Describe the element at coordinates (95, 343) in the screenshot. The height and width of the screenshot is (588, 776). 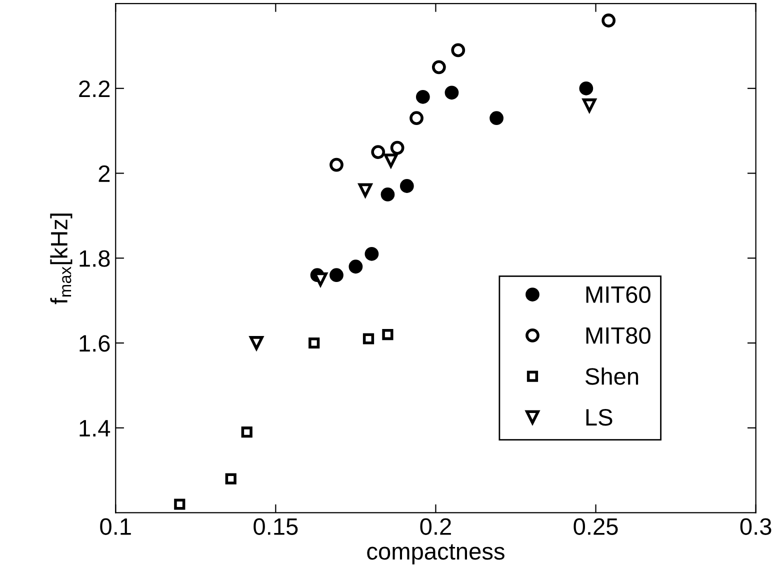
I see `y-tick-label: 1.6` at that location.